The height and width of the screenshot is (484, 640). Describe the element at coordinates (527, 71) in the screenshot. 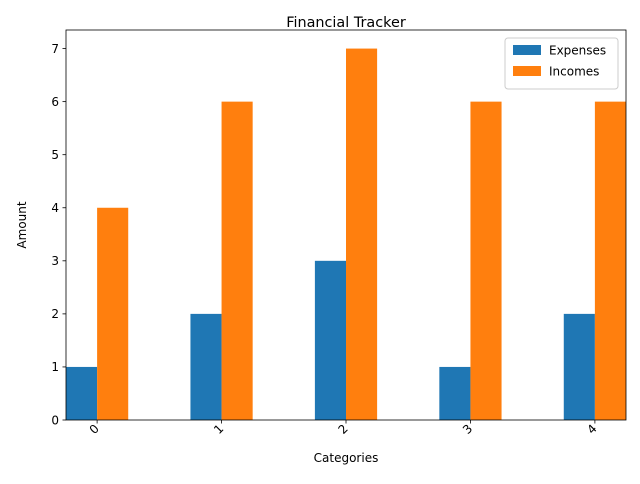

I see `legend-swatch-incomes` at that location.